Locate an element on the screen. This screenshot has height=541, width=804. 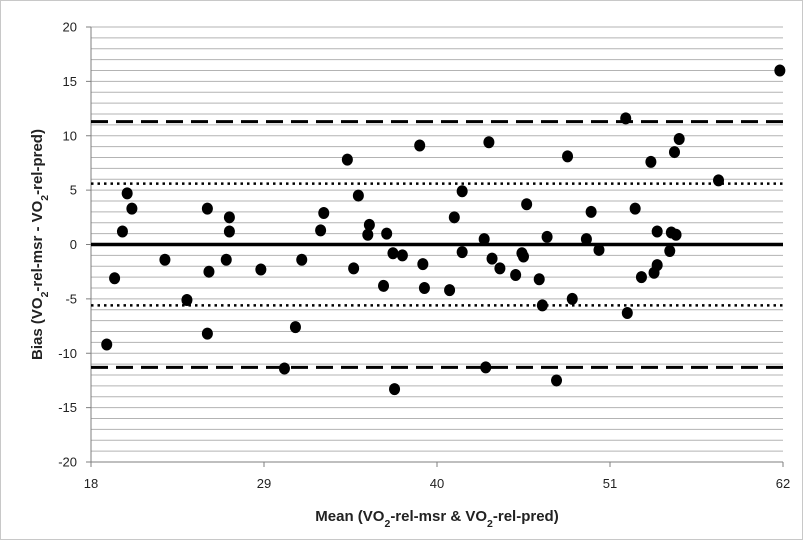
y-tick-label: -5 is located at coordinates (71, 298).